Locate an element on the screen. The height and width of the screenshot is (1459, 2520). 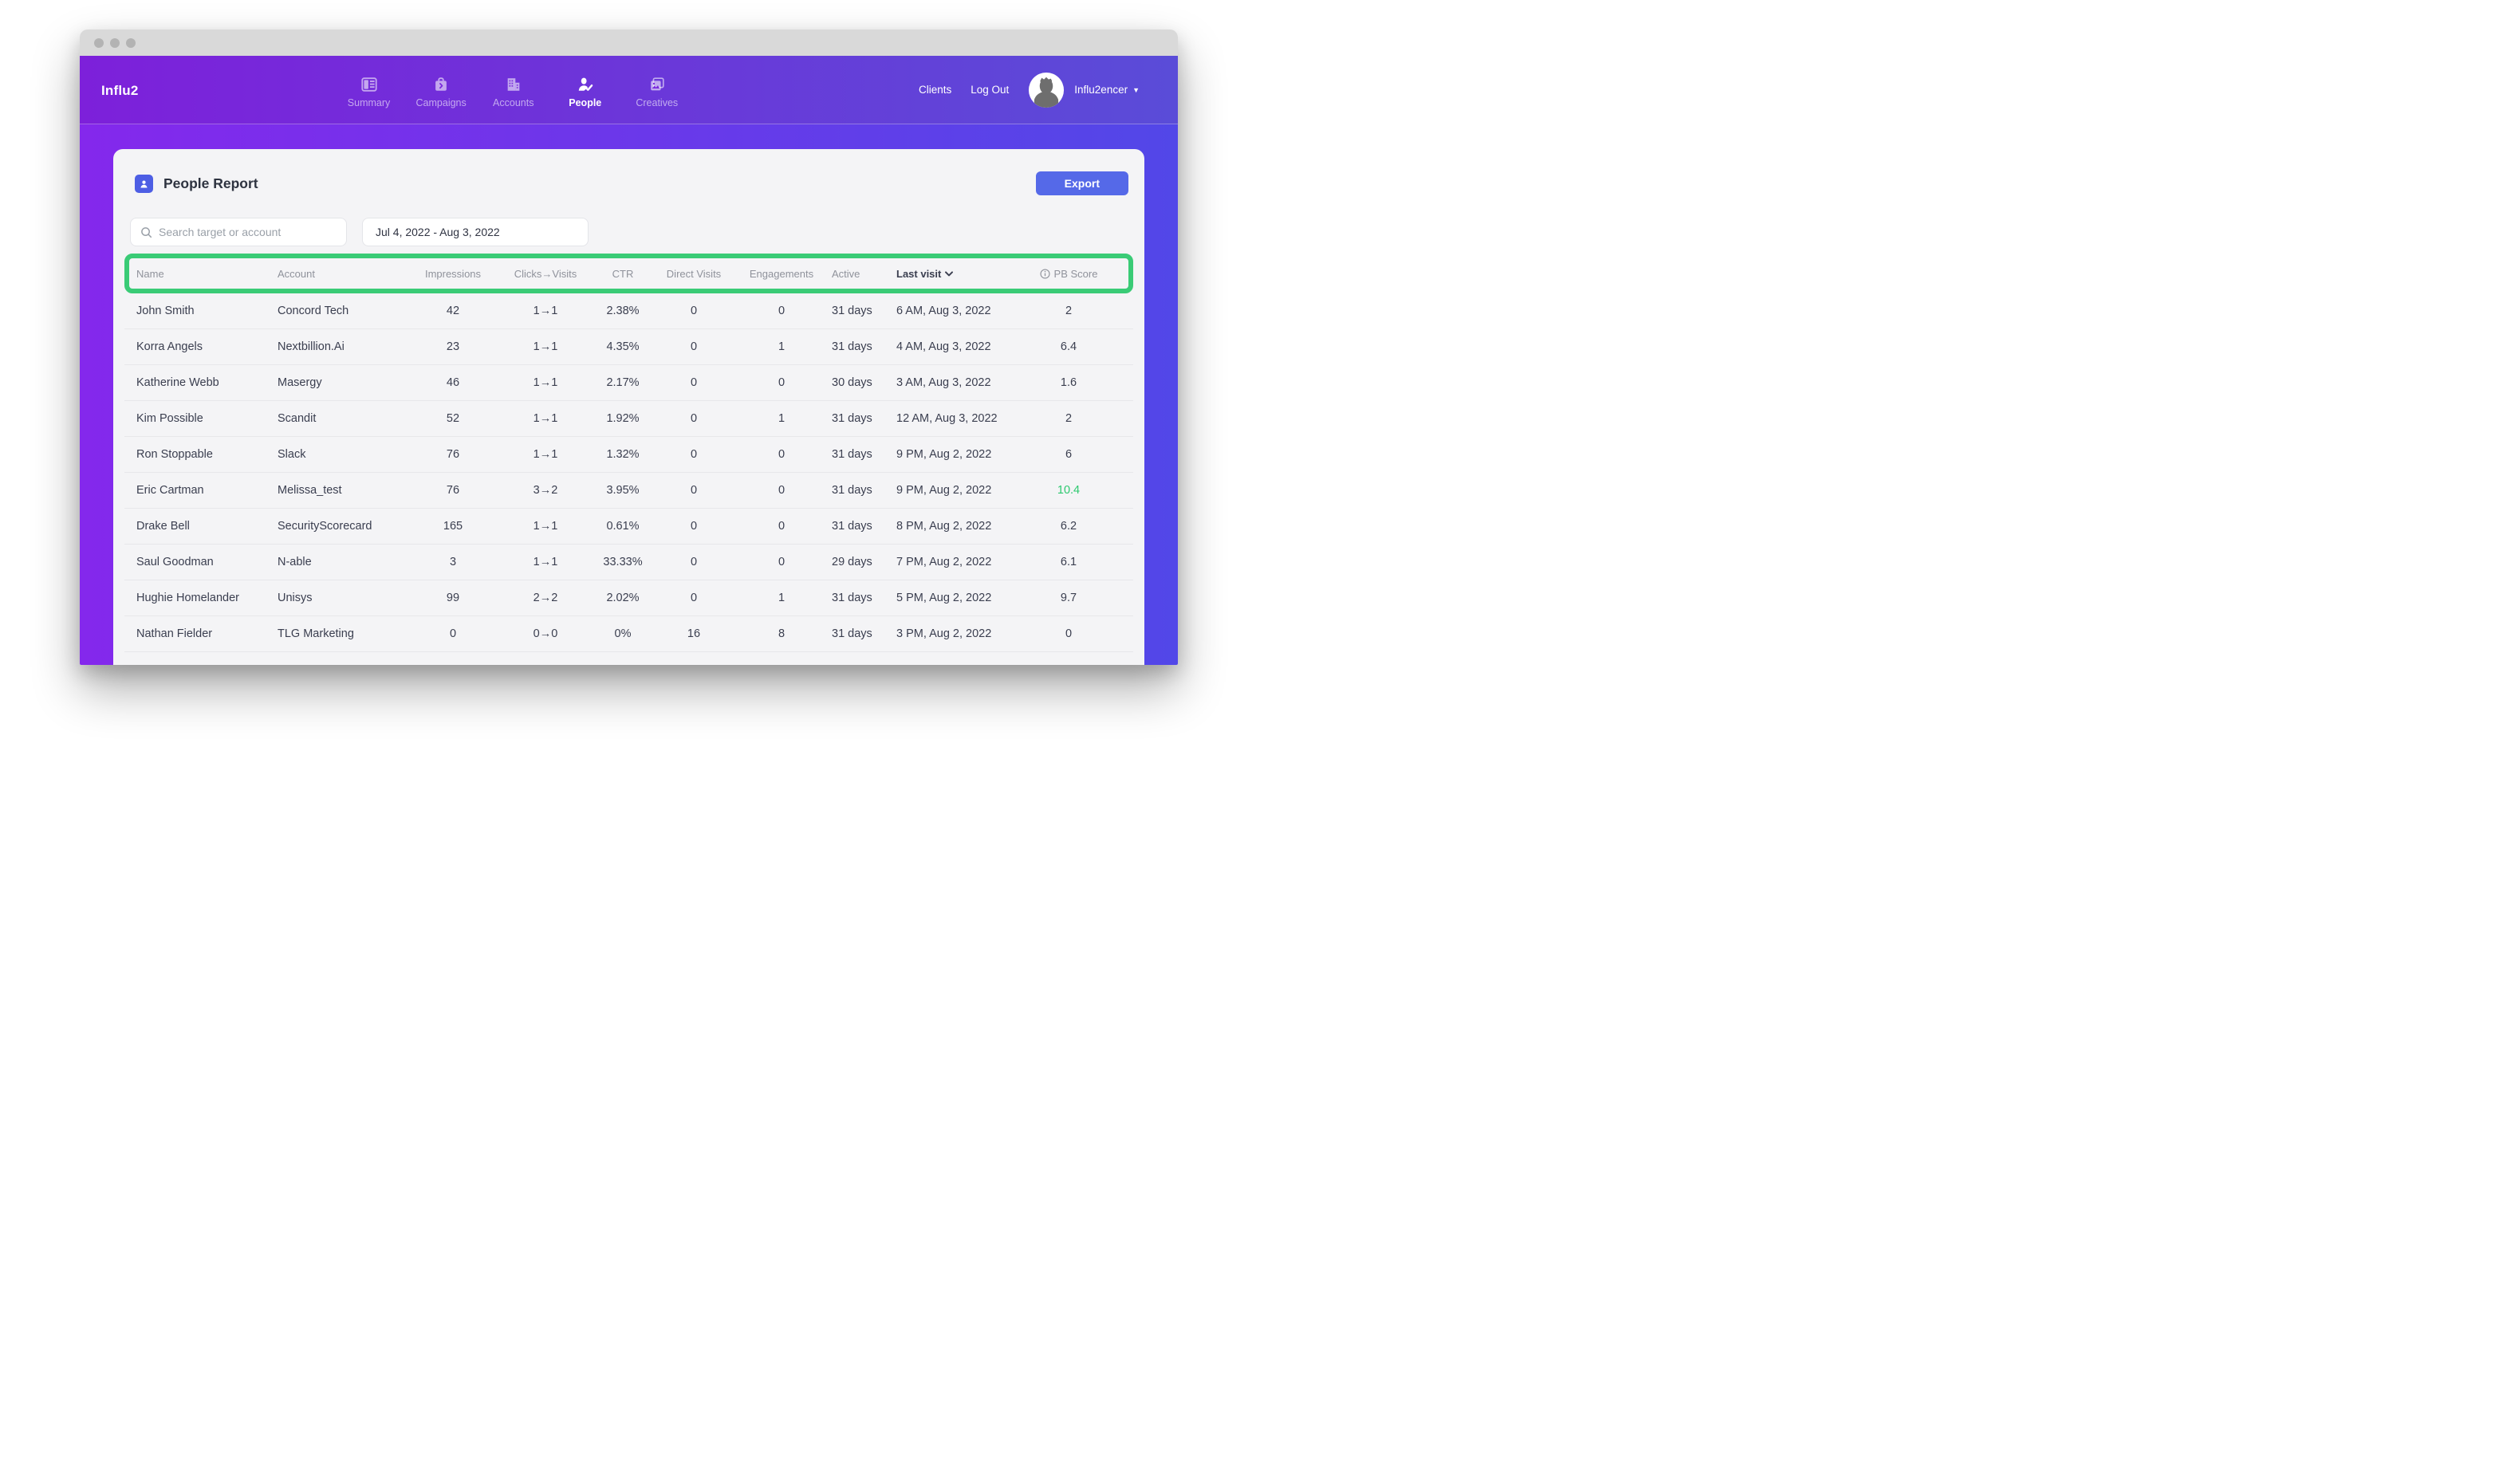
cell-engagements: 8 is located at coordinates (782, 634).